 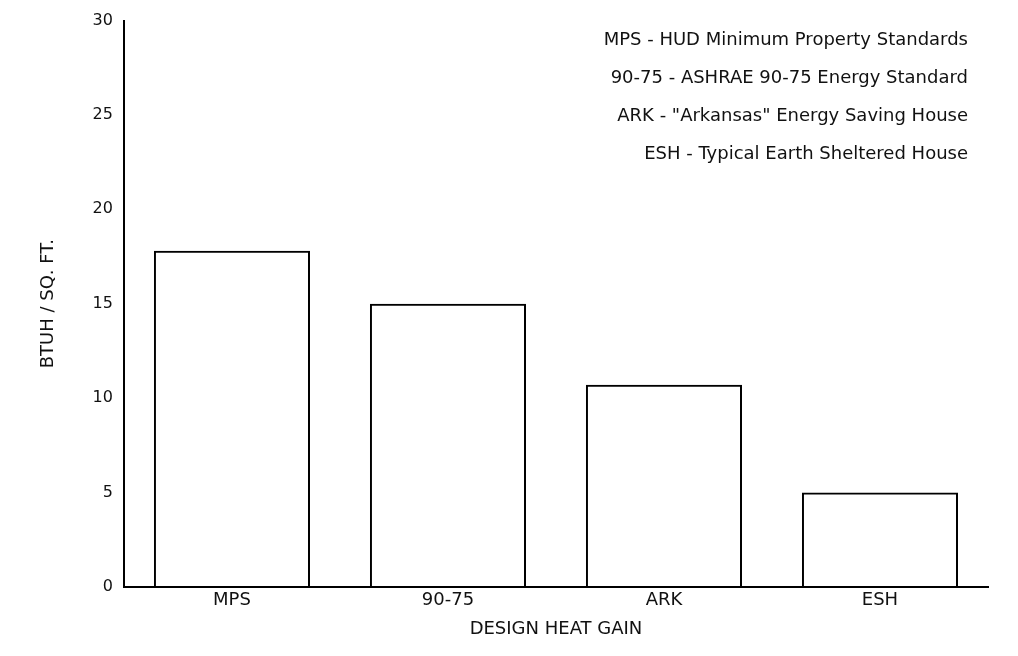 What do you see at coordinates (792, 115) in the screenshot?
I see `annotation: ARK - "Arkansas" Energy Saving House` at bounding box center [792, 115].